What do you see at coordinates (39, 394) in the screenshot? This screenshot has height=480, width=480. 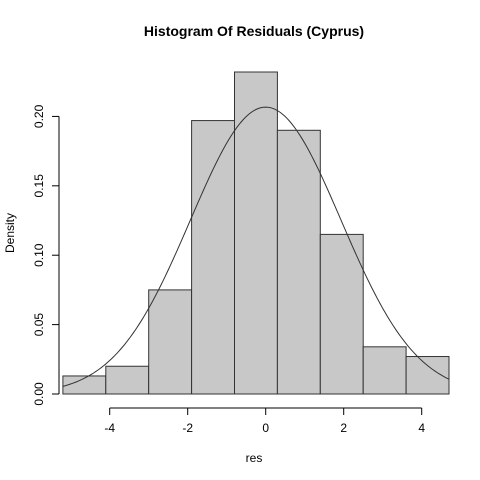 I see `y-tick-label: 0.00` at bounding box center [39, 394].